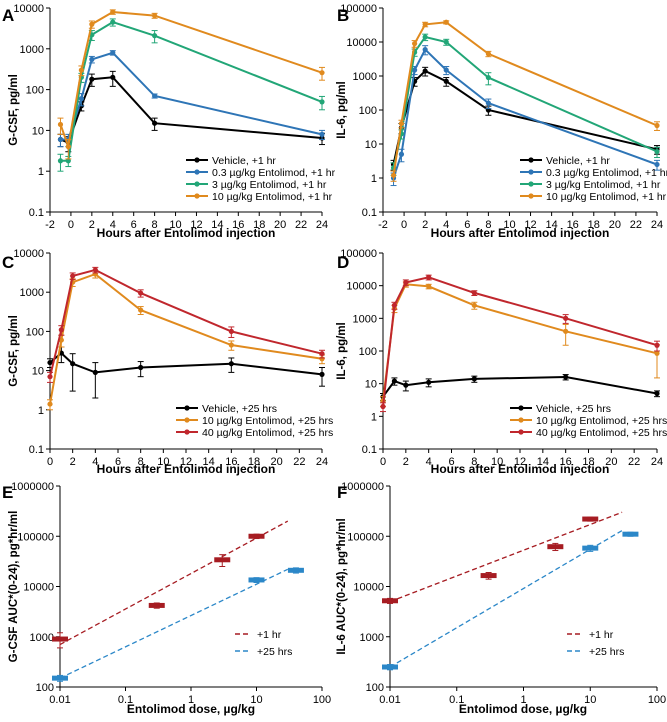 Image resolution: width=667 pixels, height=722 pixels. What do you see at coordinates (603, 185) in the screenshot?
I see `legend-label: 3 µg/kg Entolimod, +1 hr` at bounding box center [603, 185].